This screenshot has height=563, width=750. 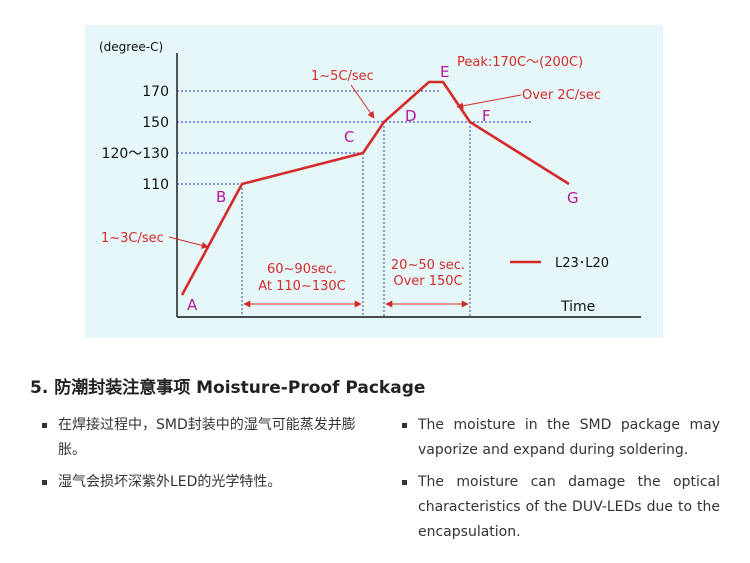 I want to click on point-label-d: D, so click(x=411, y=116).